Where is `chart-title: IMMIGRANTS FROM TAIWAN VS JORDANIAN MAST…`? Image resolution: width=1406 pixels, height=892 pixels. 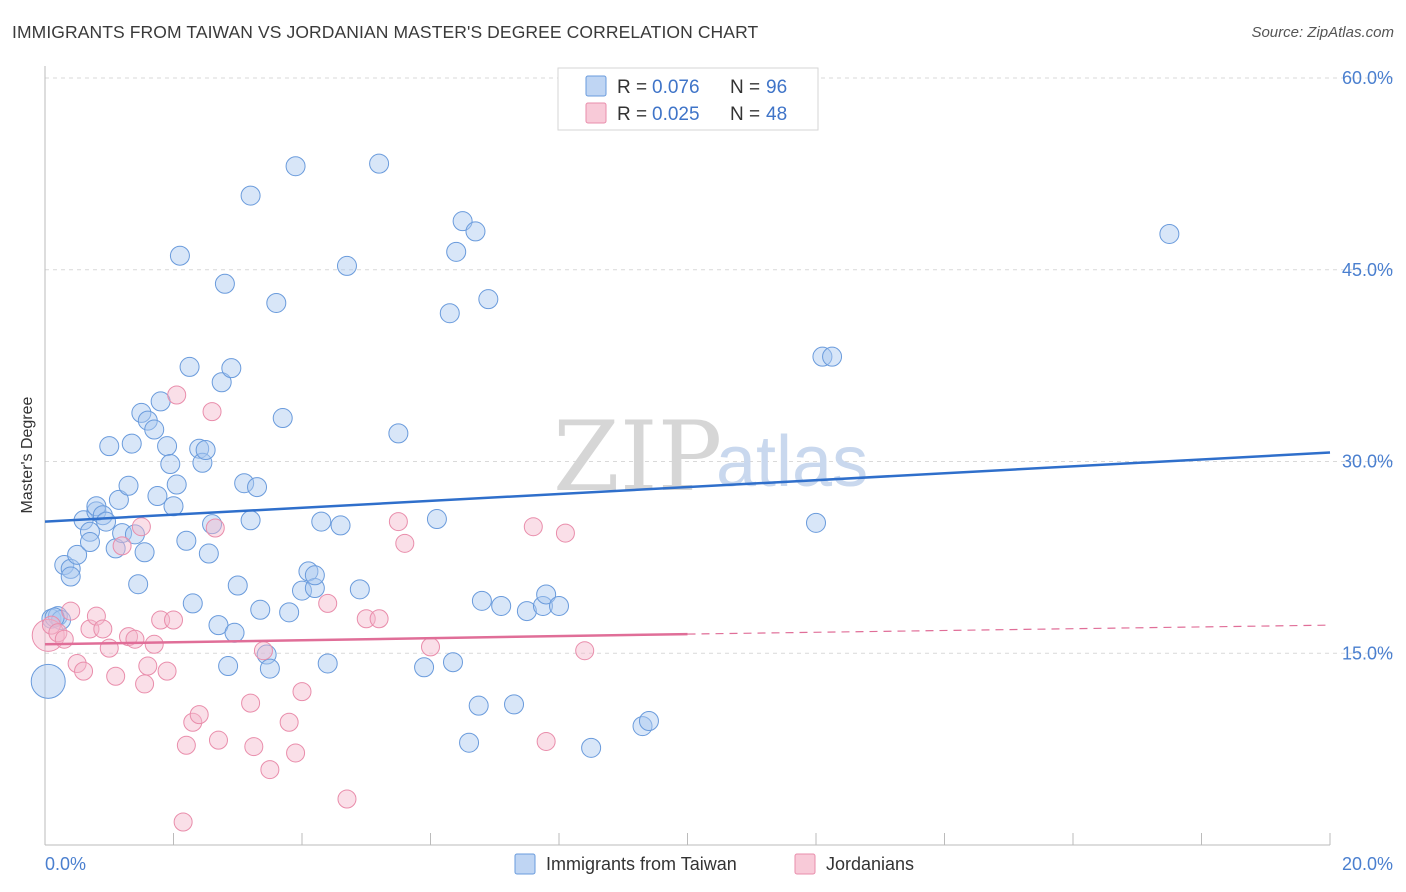 chart-title: IMMIGRANTS FROM TAIWAN VS JORDANIAN MAST… is located at coordinates (385, 32).